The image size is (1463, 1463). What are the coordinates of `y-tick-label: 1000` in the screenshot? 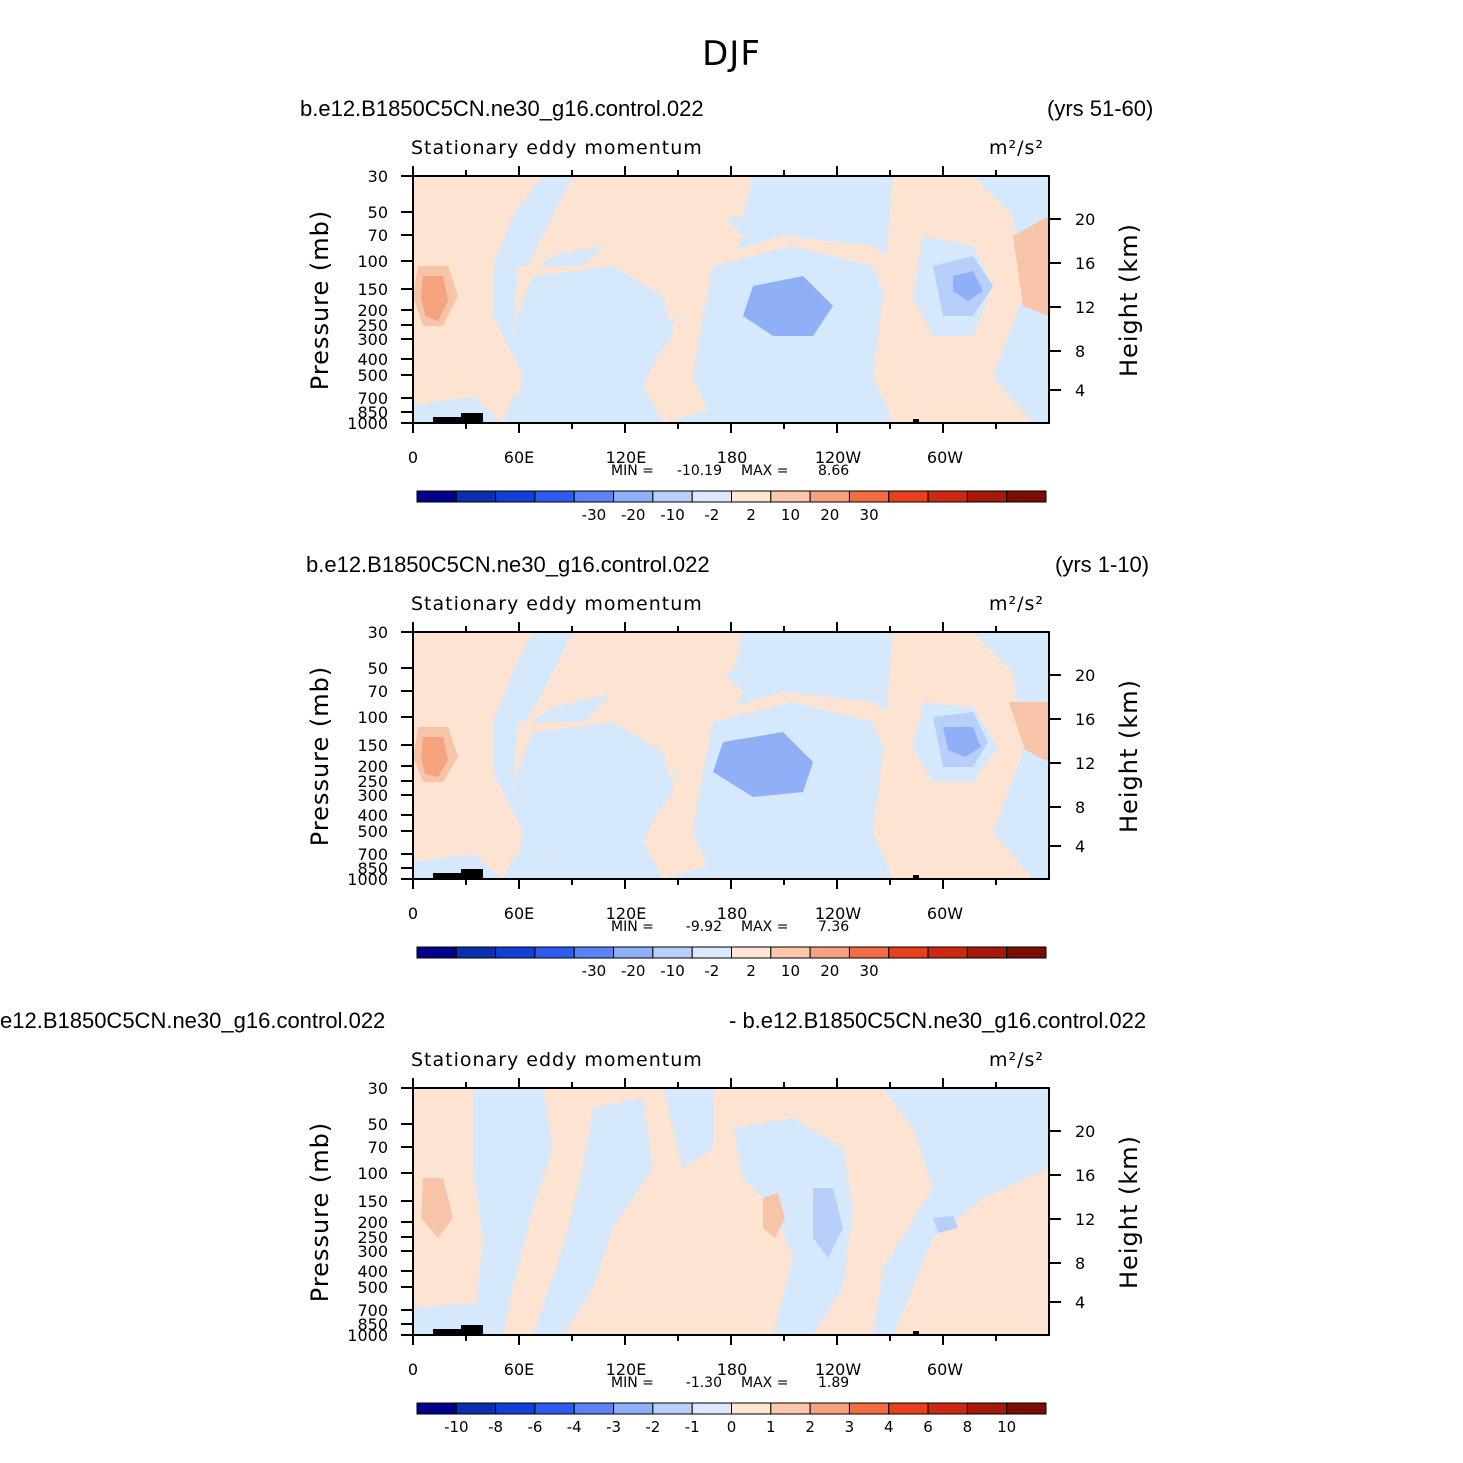 It's located at (367, 423).